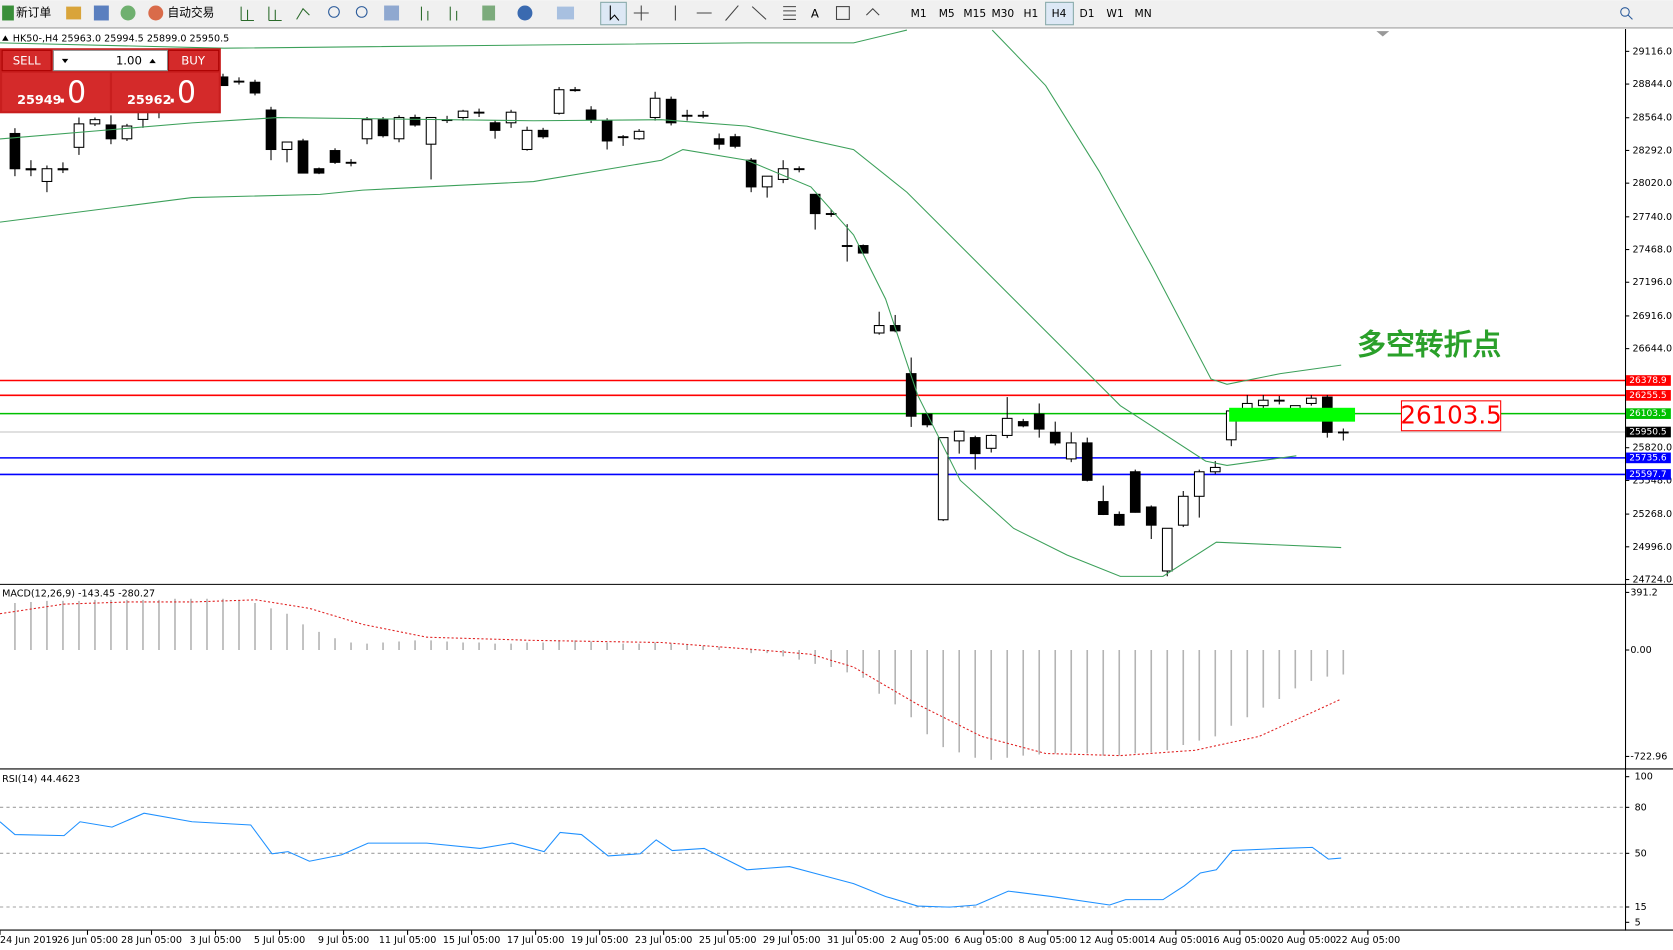 This screenshot has height=950, width=1673. I want to click on lots-field, so click(110, 60).